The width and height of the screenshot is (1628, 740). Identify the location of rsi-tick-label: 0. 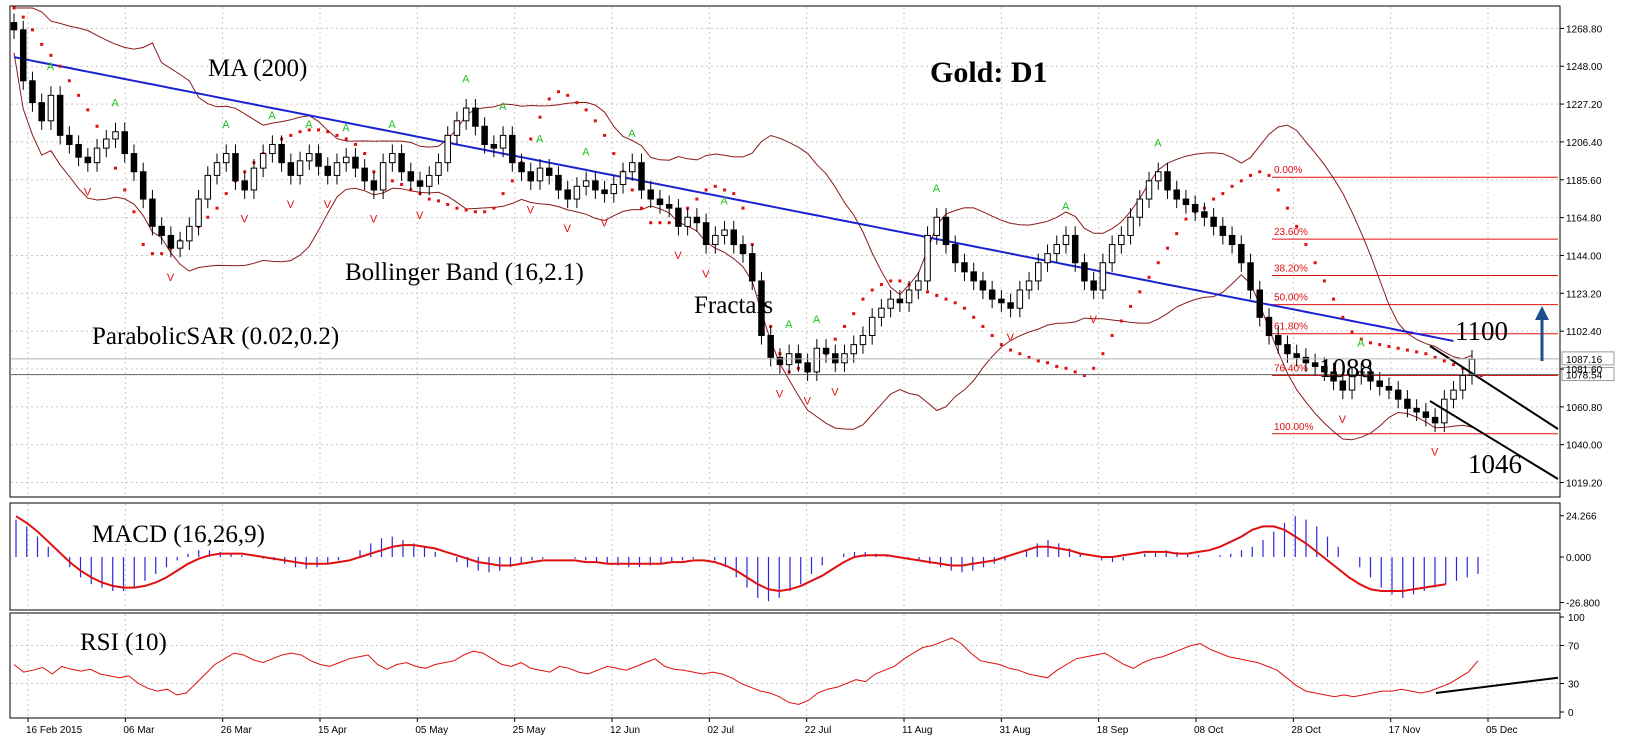
(1571, 713).